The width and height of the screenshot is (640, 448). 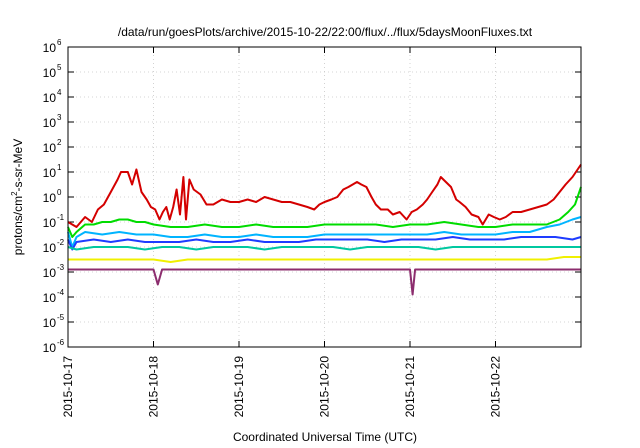 I want to click on y-tick-exponent: 0, so click(x=59, y=192).